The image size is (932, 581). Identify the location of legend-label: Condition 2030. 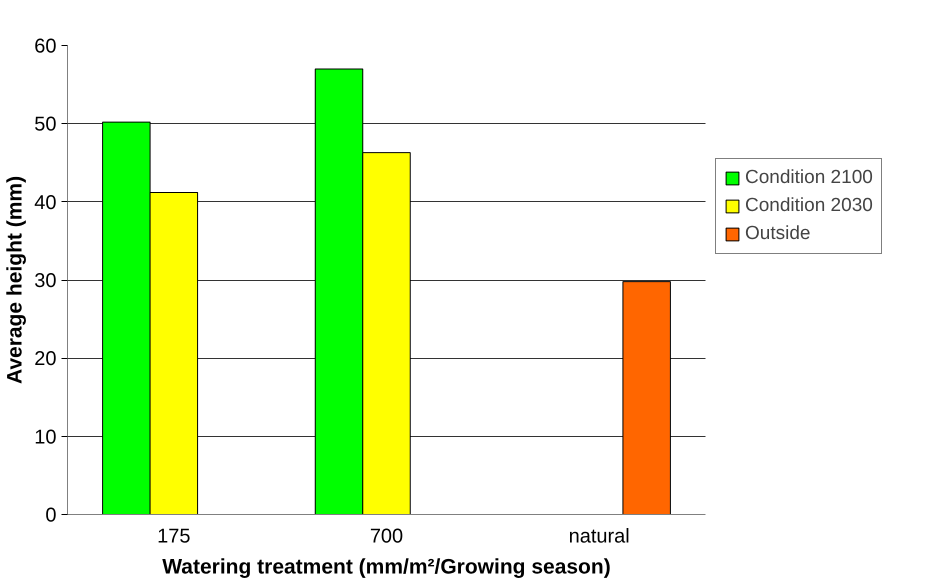
(809, 206).